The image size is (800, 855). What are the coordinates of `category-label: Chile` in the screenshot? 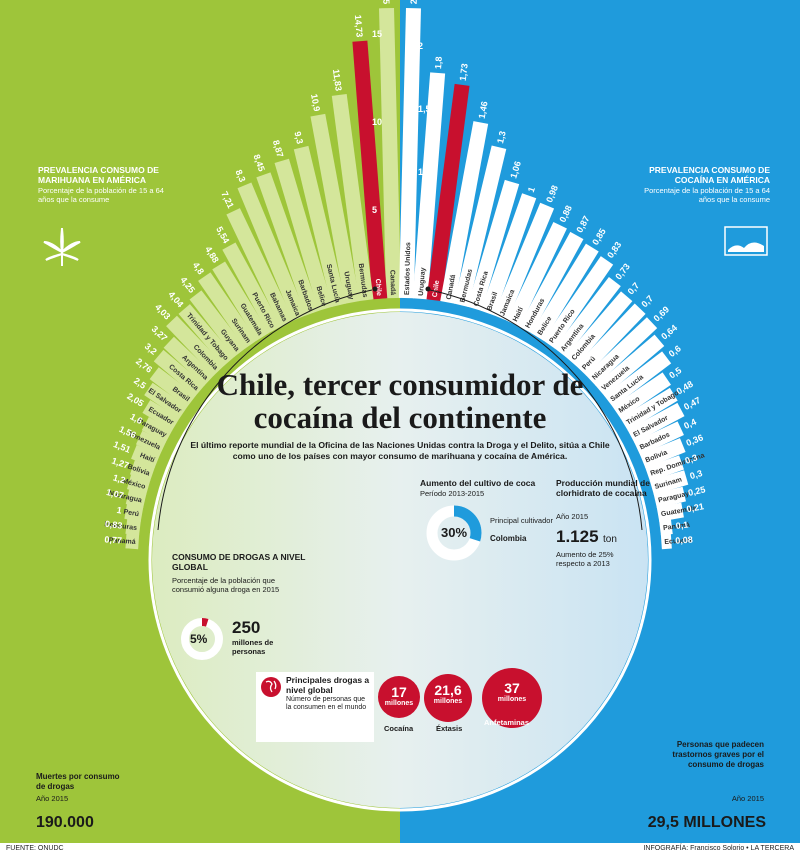 It's located at (436, 289).